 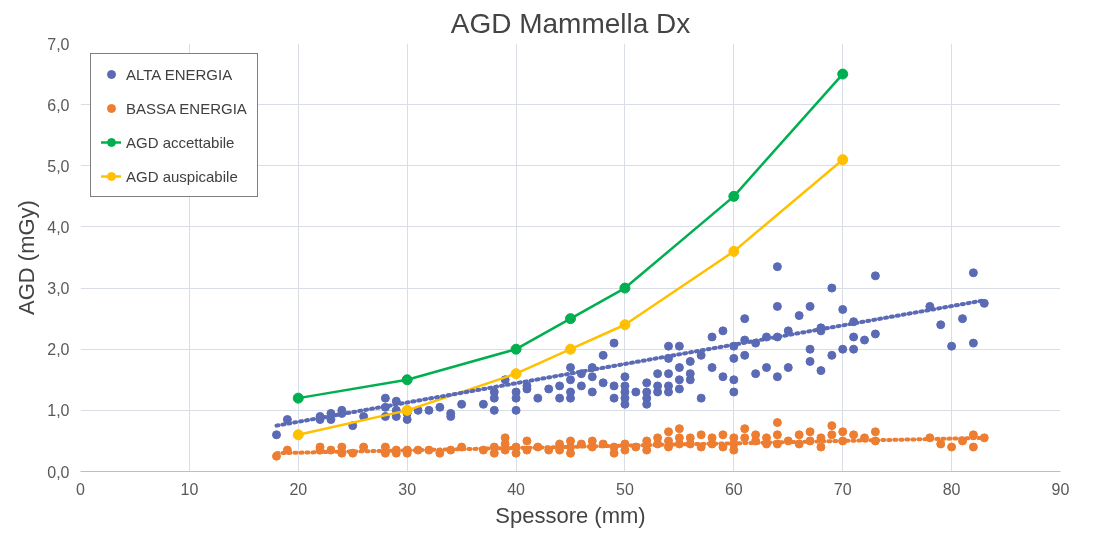 I want to click on y-tick-label: 5,0, so click(x=58, y=166).